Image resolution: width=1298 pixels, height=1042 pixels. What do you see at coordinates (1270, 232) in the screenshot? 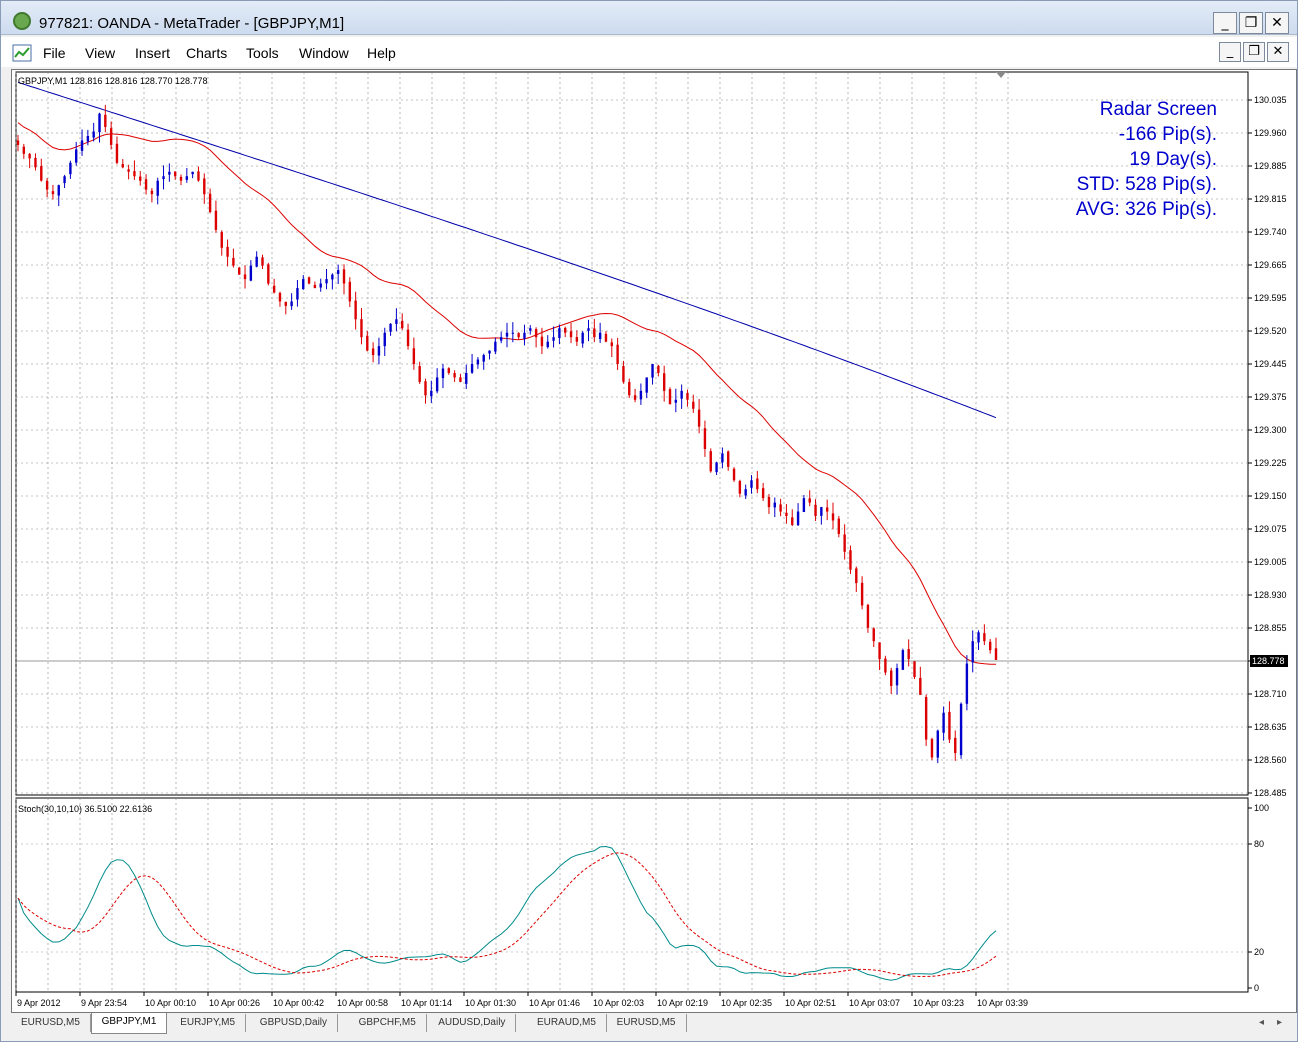
I see `price-tick-label: 129.740` at bounding box center [1270, 232].